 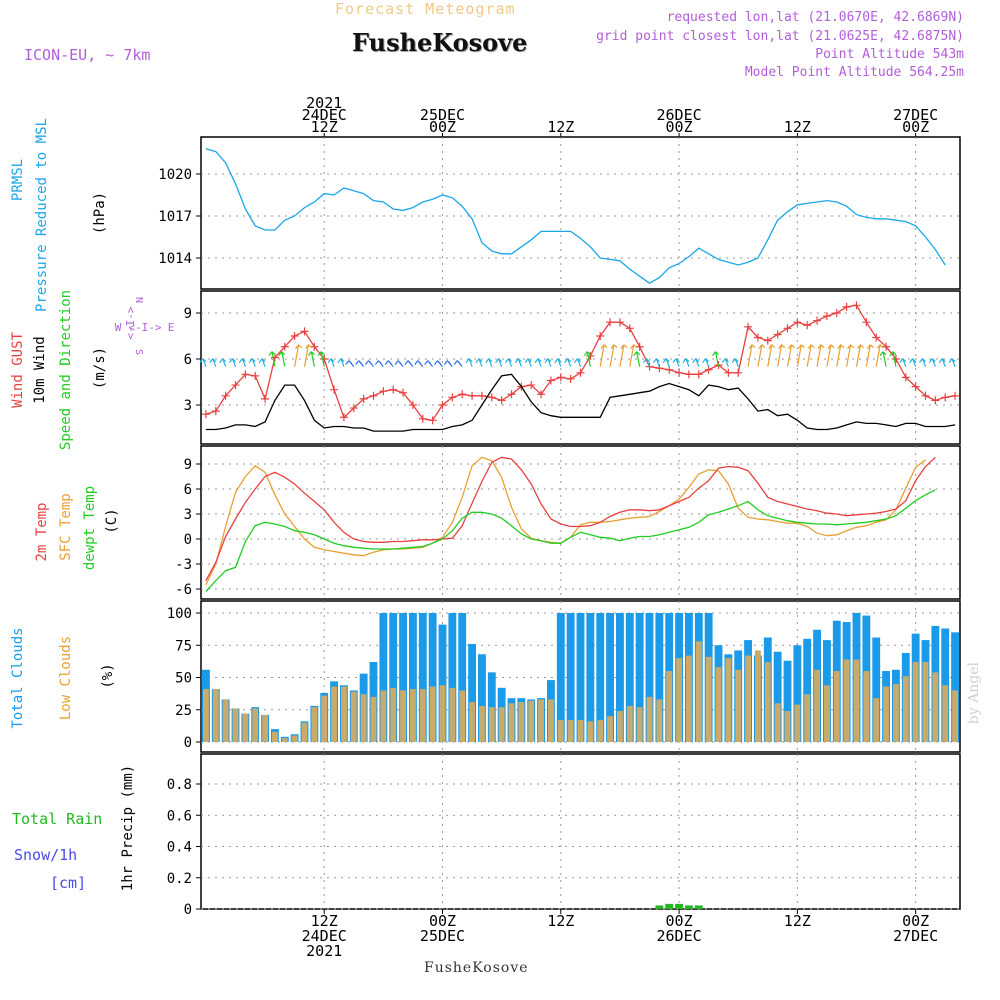 I want to click on credit-watermark: by Angel, so click(x=974, y=693).